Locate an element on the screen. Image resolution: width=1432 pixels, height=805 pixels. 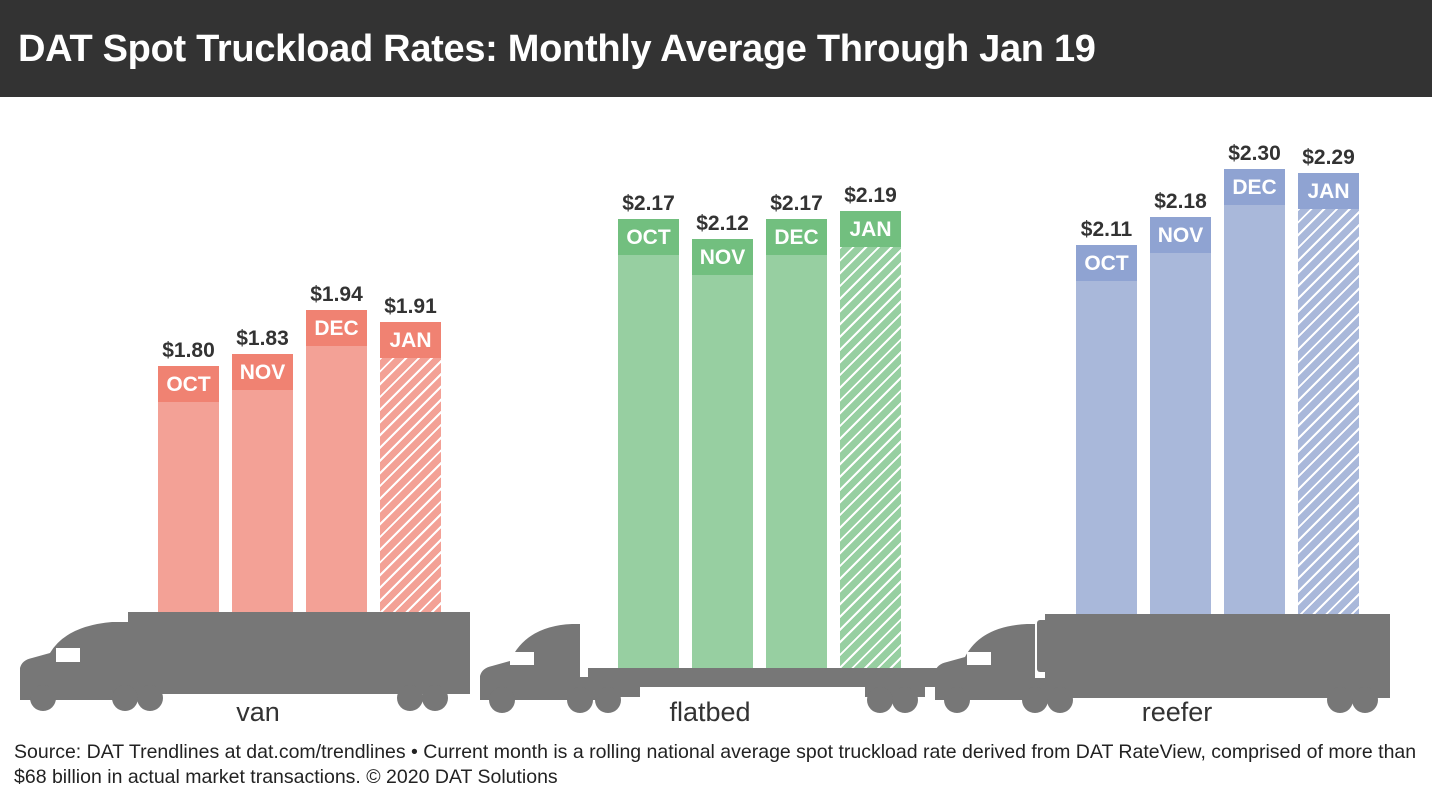
group-label-van: van is located at coordinates (258, 712).